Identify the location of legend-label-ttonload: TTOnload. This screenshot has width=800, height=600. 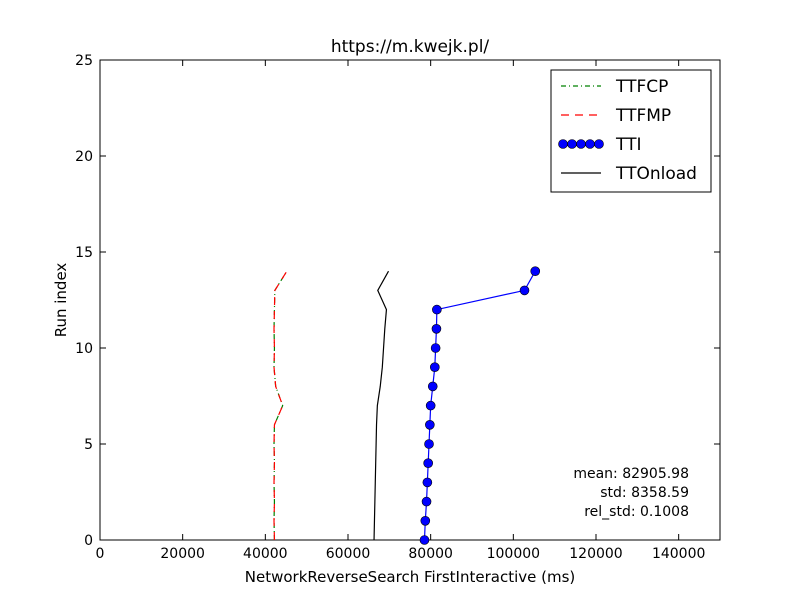
(656, 174).